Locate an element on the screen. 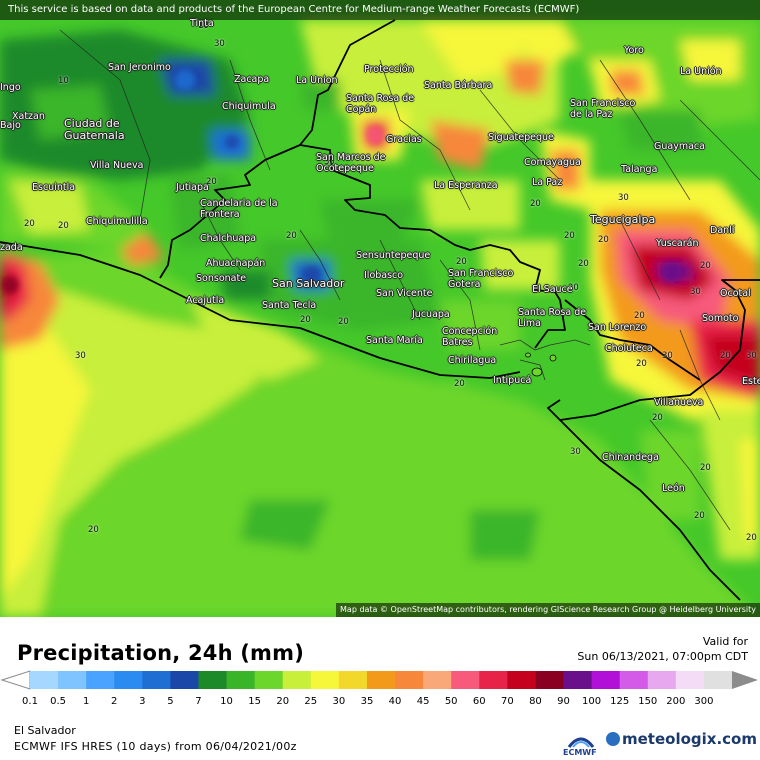 This screenshot has width=760, height=760. city-label: Siguatepeque is located at coordinates (521, 137).